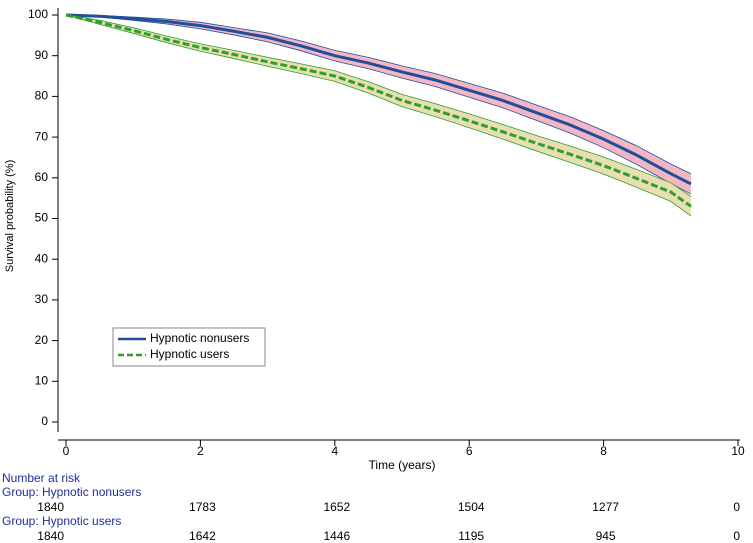 The image size is (753, 543). What do you see at coordinates (42, 380) in the screenshot?
I see `y-tick-label: 10` at bounding box center [42, 380].